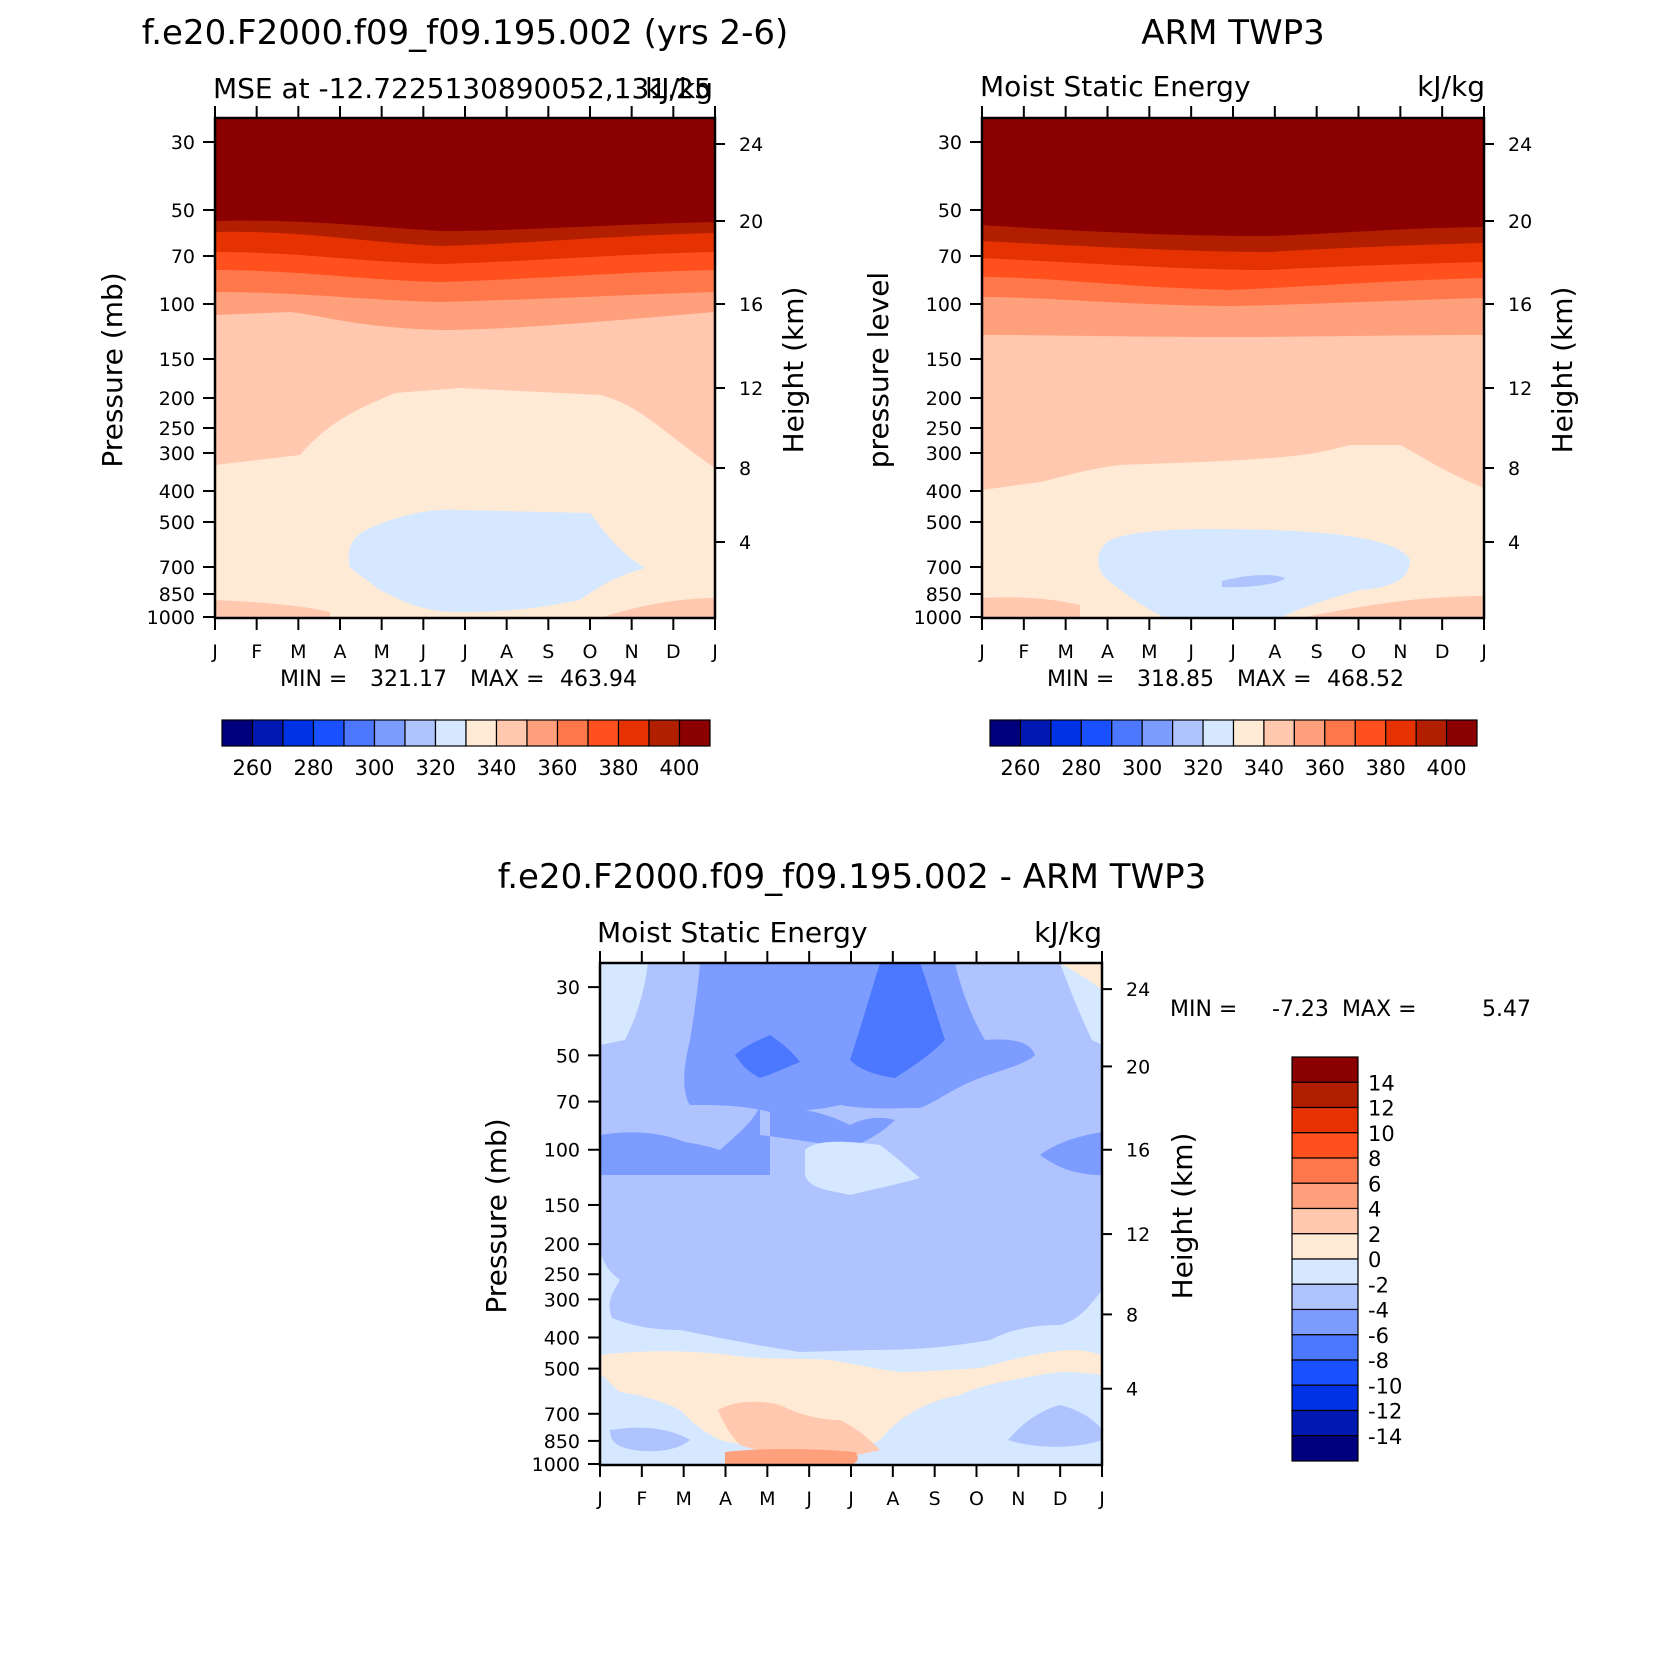  What do you see at coordinates (1233, 177) in the screenshot?
I see `obs-band-top` at bounding box center [1233, 177].